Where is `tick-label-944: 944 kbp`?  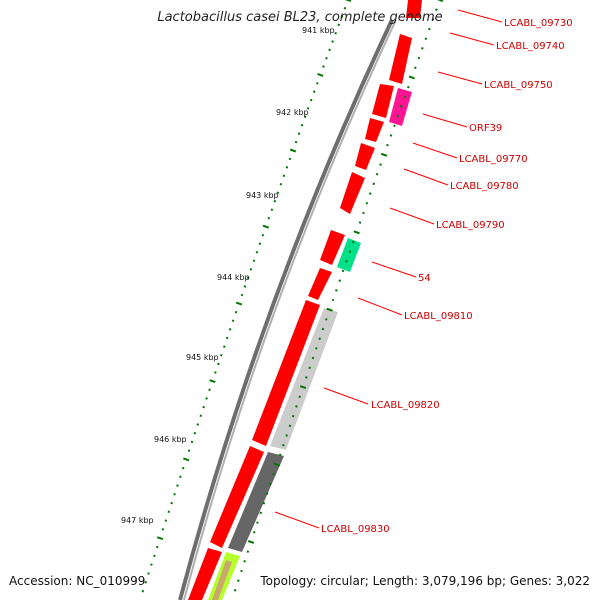 tick-label-944: 944 kbp is located at coordinates (233, 277).